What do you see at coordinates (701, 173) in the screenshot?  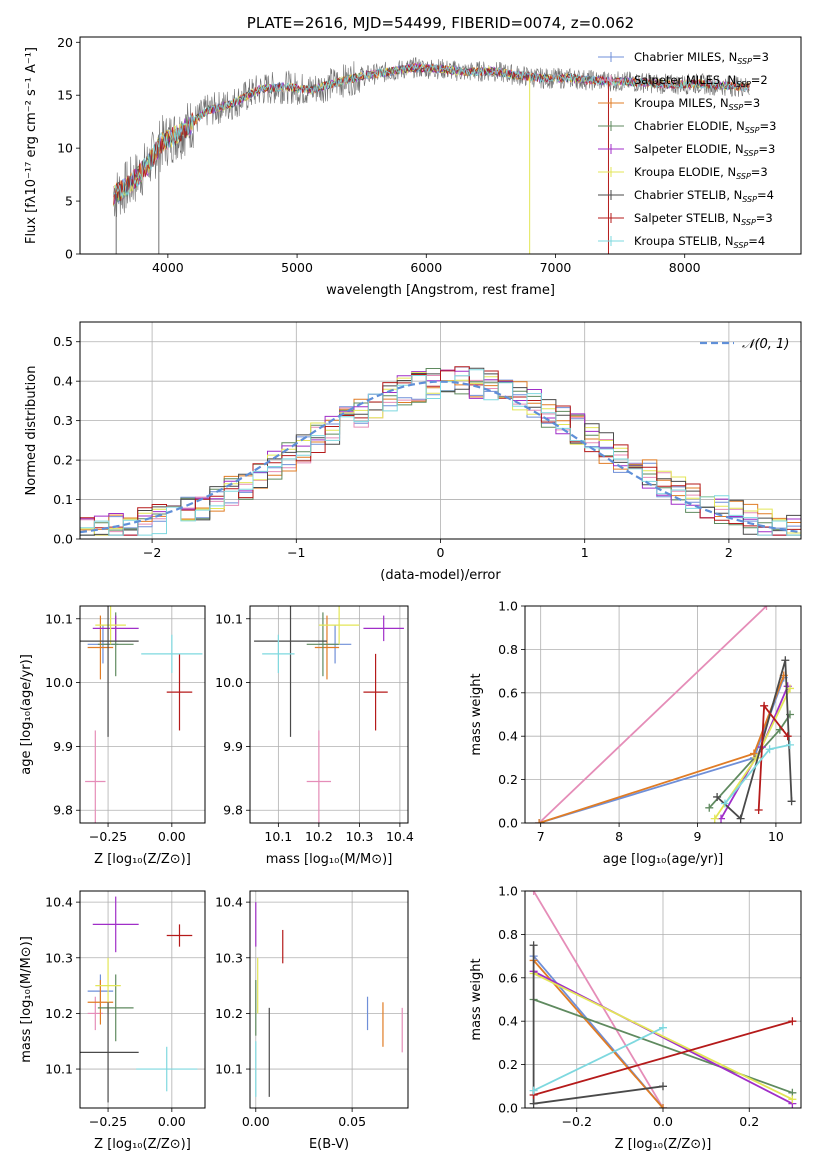 I see `legend-entry-kroupa-elodie: Kroupa ELODIE, NSSP=3` at bounding box center [701, 173].